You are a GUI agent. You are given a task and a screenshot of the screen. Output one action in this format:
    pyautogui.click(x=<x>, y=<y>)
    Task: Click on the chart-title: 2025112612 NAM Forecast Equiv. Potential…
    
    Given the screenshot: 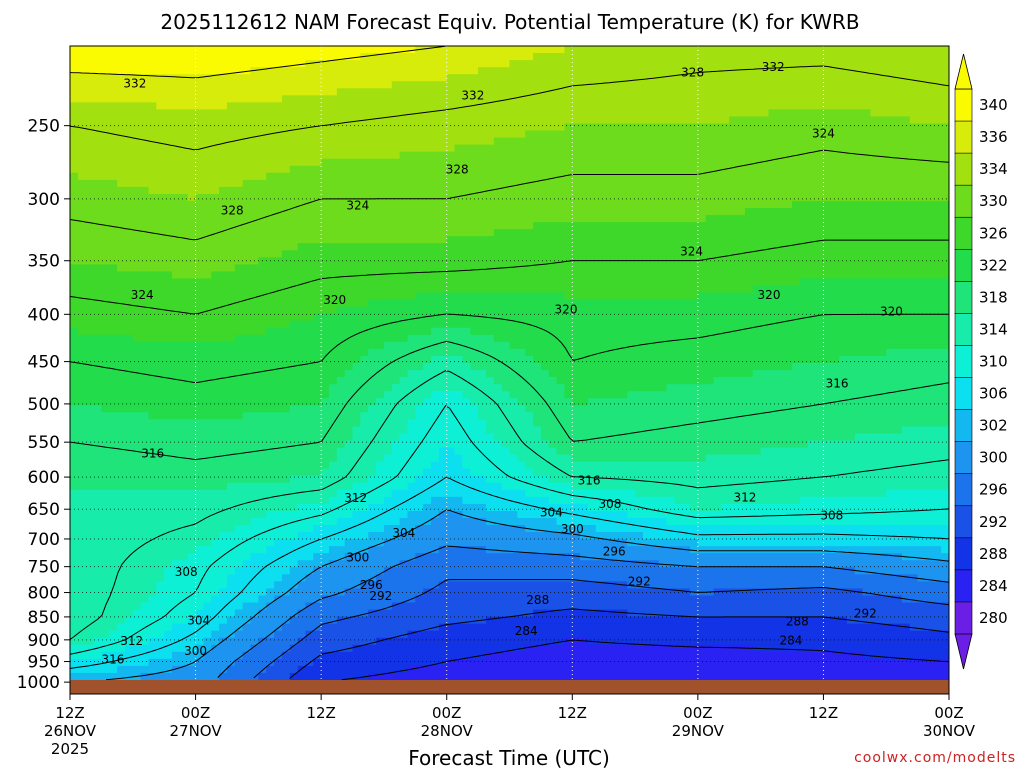 What is the action you would take?
    pyautogui.click(x=509, y=22)
    